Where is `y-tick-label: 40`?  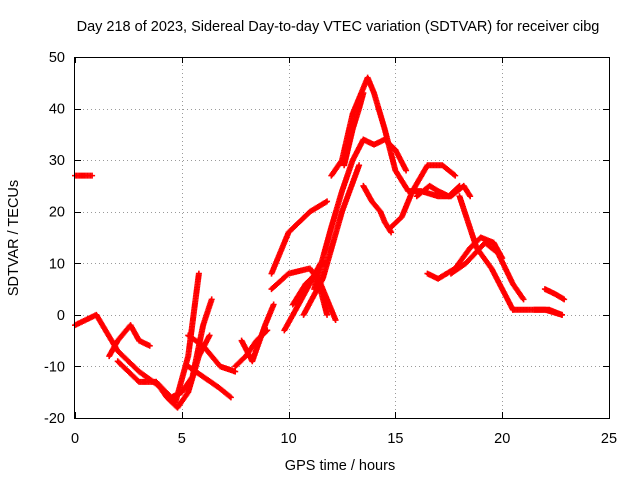 y-tick-label: 40 is located at coordinates (57, 110).